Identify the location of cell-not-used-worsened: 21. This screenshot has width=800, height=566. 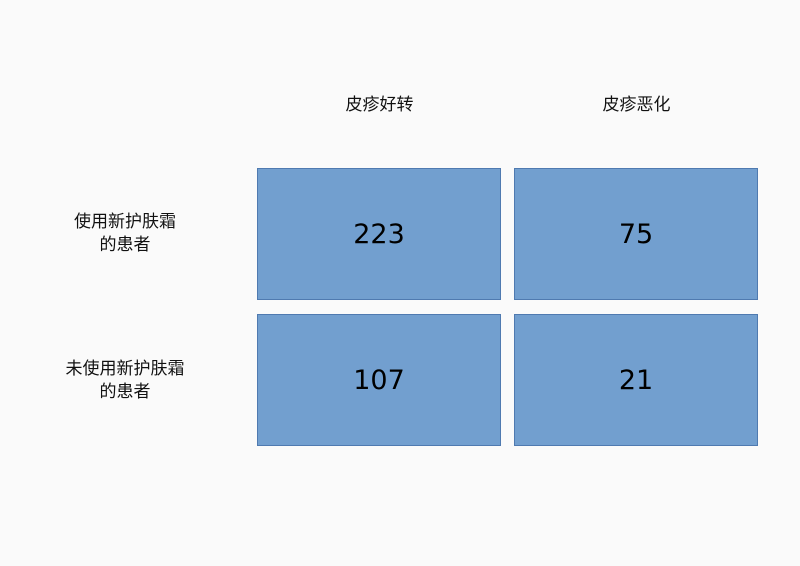
(636, 380).